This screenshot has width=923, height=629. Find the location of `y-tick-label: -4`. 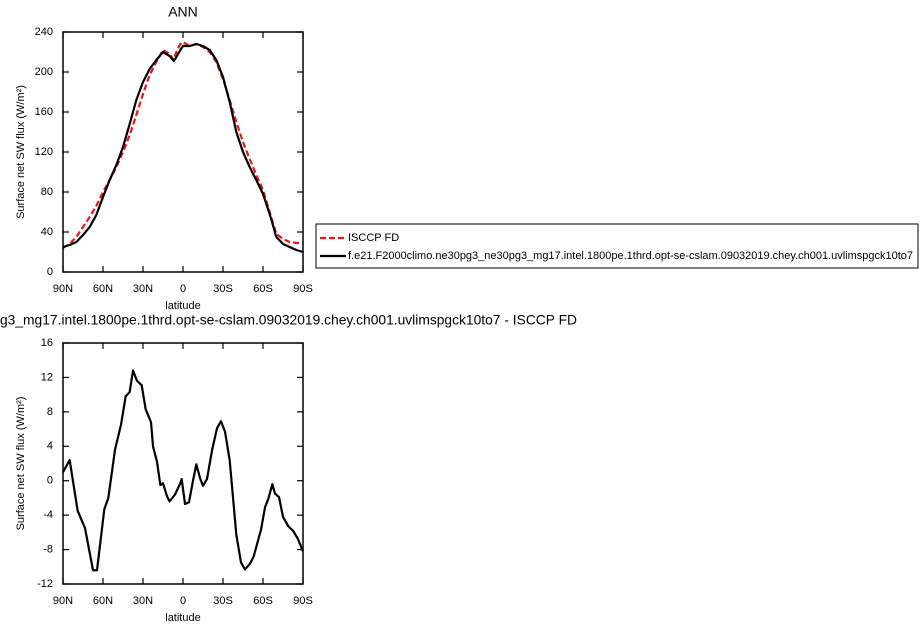

y-tick-label: -4 is located at coordinates (48, 515).